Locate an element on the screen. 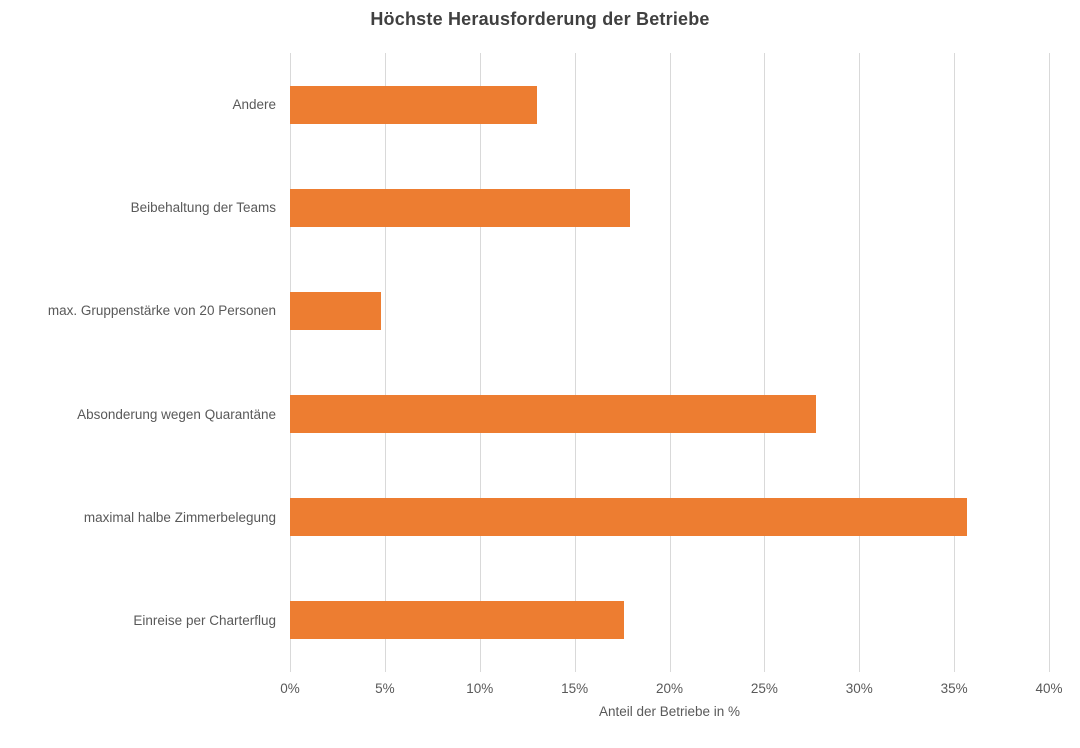 This screenshot has height=748, width=1080. chart-row: maximal halbe Zimmerbelegung is located at coordinates (524, 517).